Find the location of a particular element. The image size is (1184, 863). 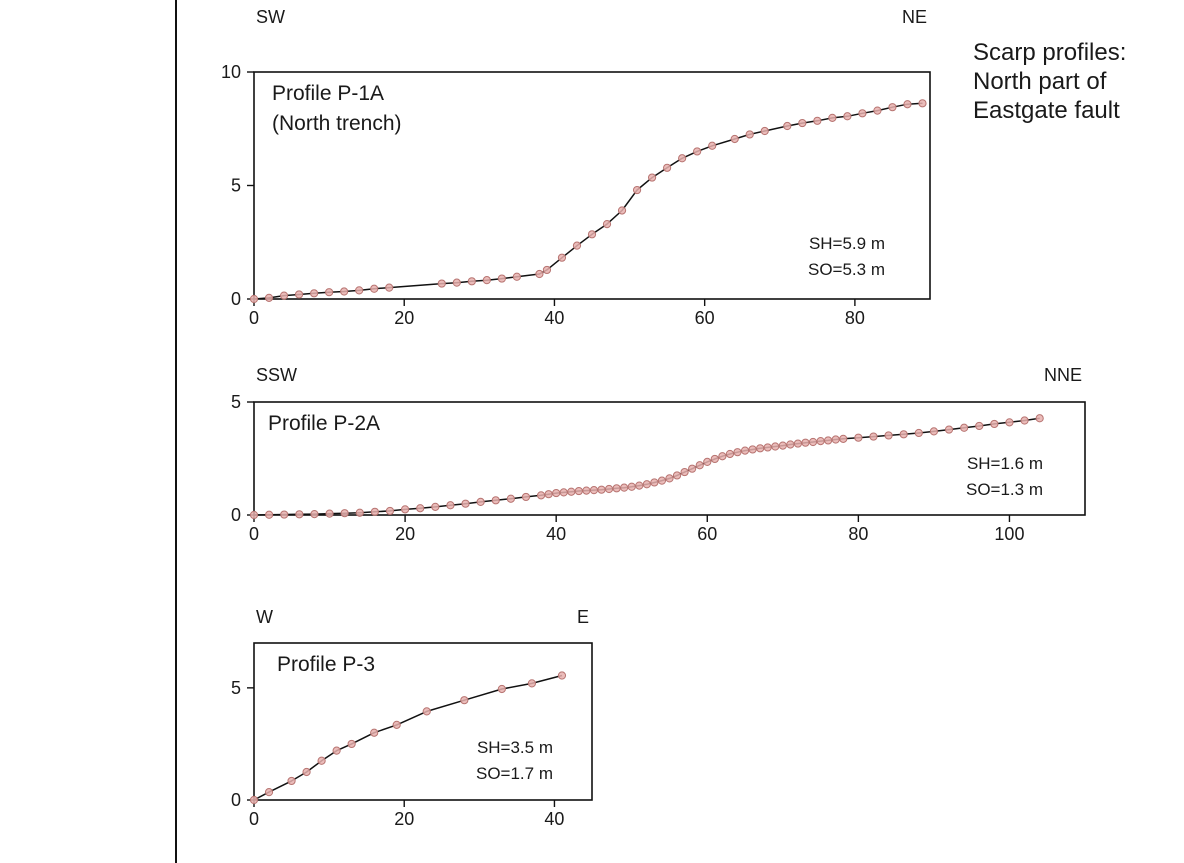

profile-name-line: Profile P-1A is located at coordinates (328, 93).